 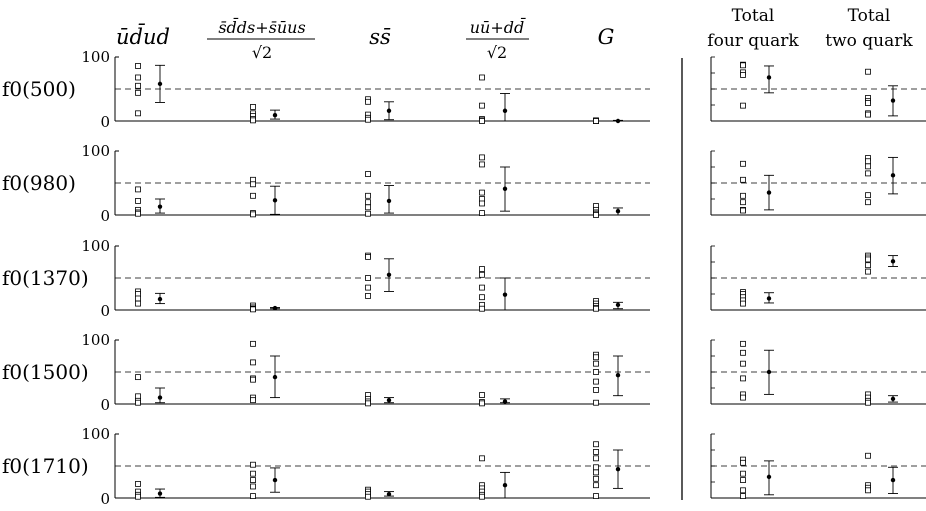 I want to click on header-uudd-numerator: uū+dd̄, so click(x=498, y=26).